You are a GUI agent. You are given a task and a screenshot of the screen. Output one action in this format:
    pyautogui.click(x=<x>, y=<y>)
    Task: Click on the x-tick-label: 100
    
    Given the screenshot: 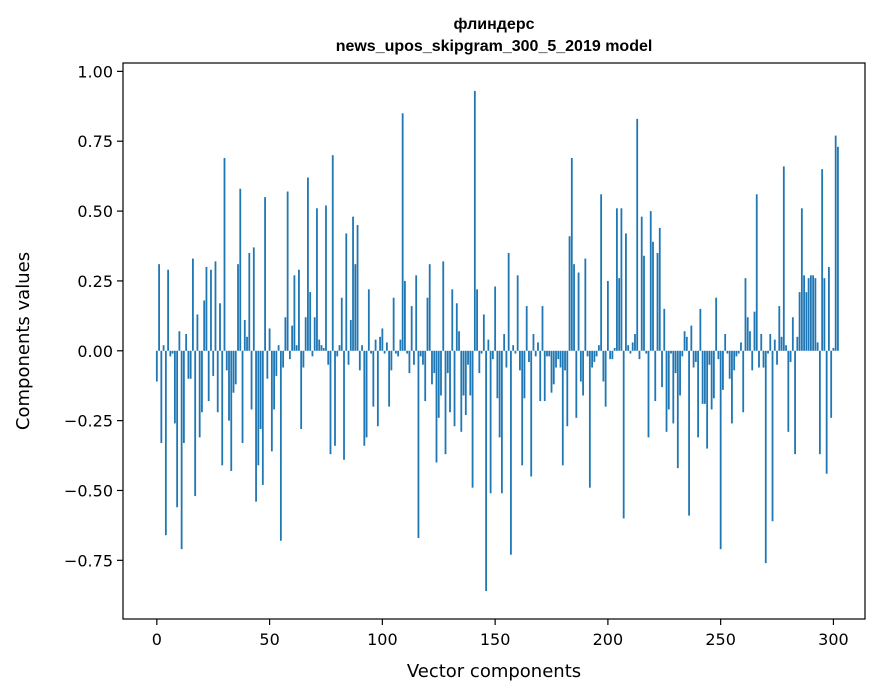 What is the action you would take?
    pyautogui.click(x=382, y=639)
    